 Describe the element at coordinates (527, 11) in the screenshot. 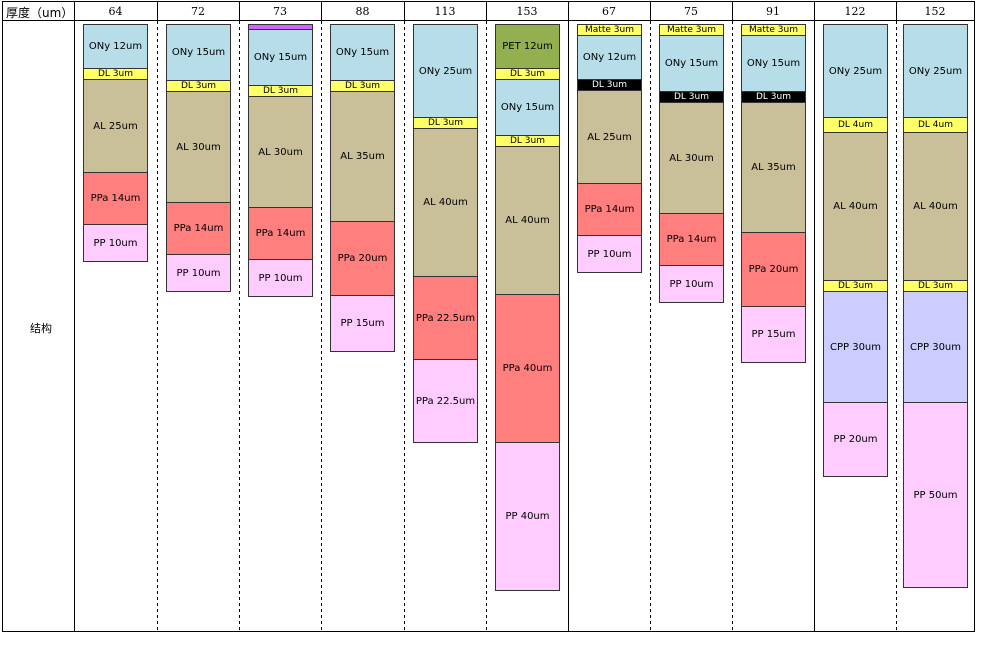

I see `thickness-value: 153` at that location.